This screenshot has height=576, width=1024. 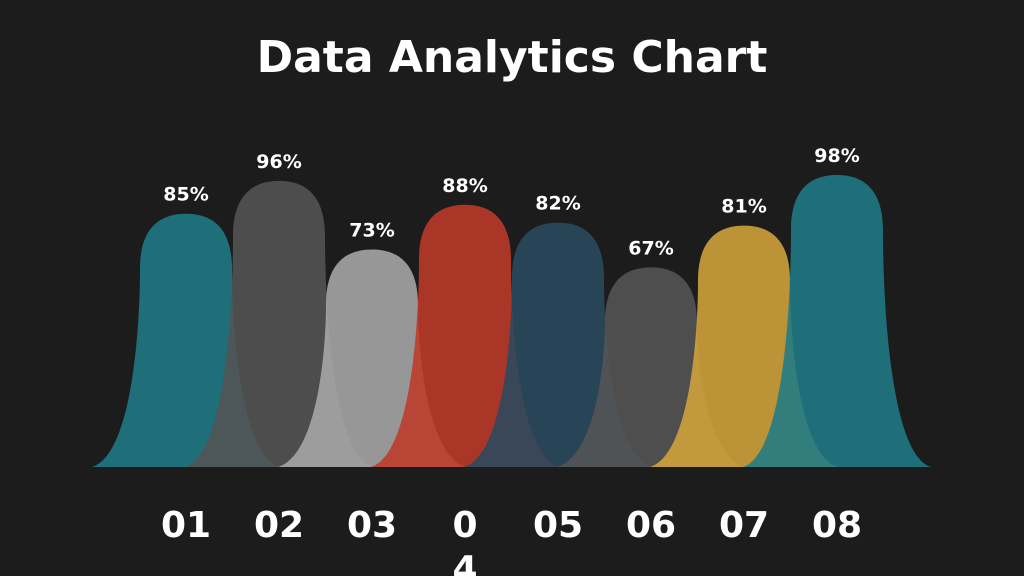 What do you see at coordinates (512, 57) in the screenshot?
I see `chart-title: Data Analytics Chart` at bounding box center [512, 57].